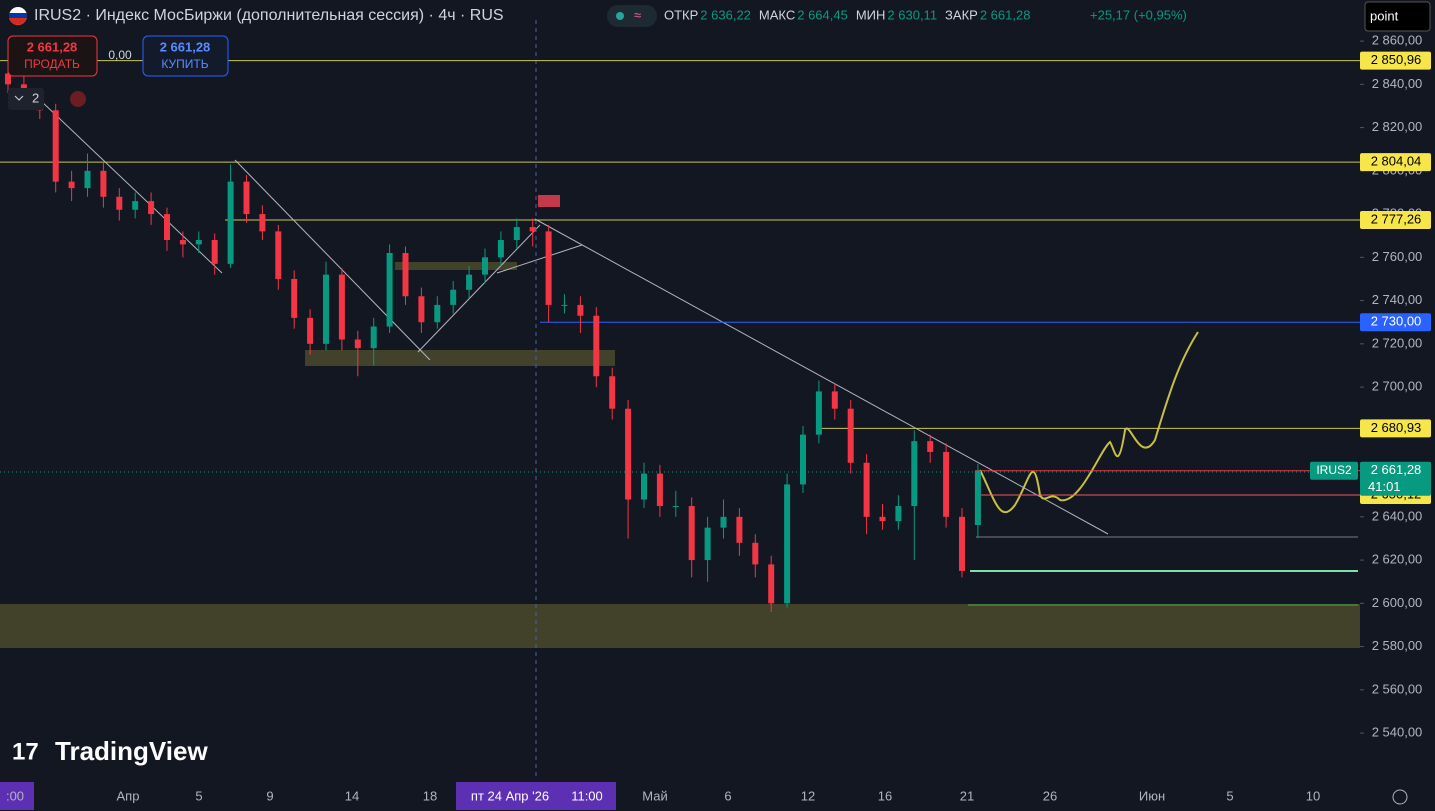 The height and width of the screenshot is (811, 1435). Describe the element at coordinates (352, 795) in the screenshot. I see `x-tick-label: 14` at that location.